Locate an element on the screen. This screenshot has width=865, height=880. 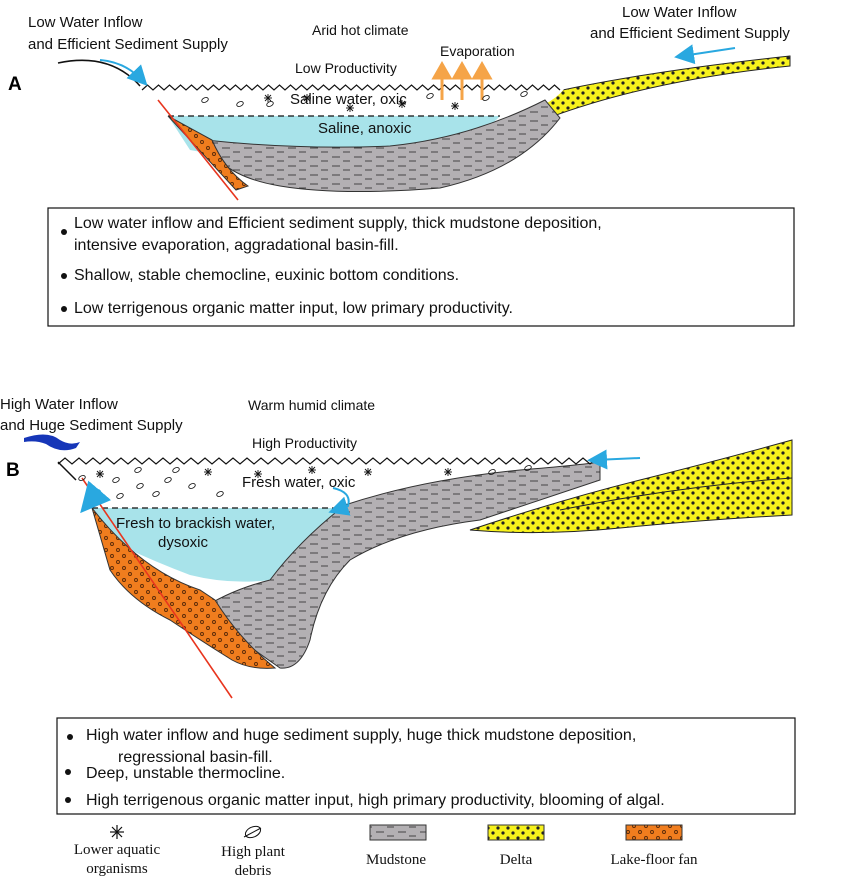
legend-label: Lake-floor fan is located at coordinates (654, 860).